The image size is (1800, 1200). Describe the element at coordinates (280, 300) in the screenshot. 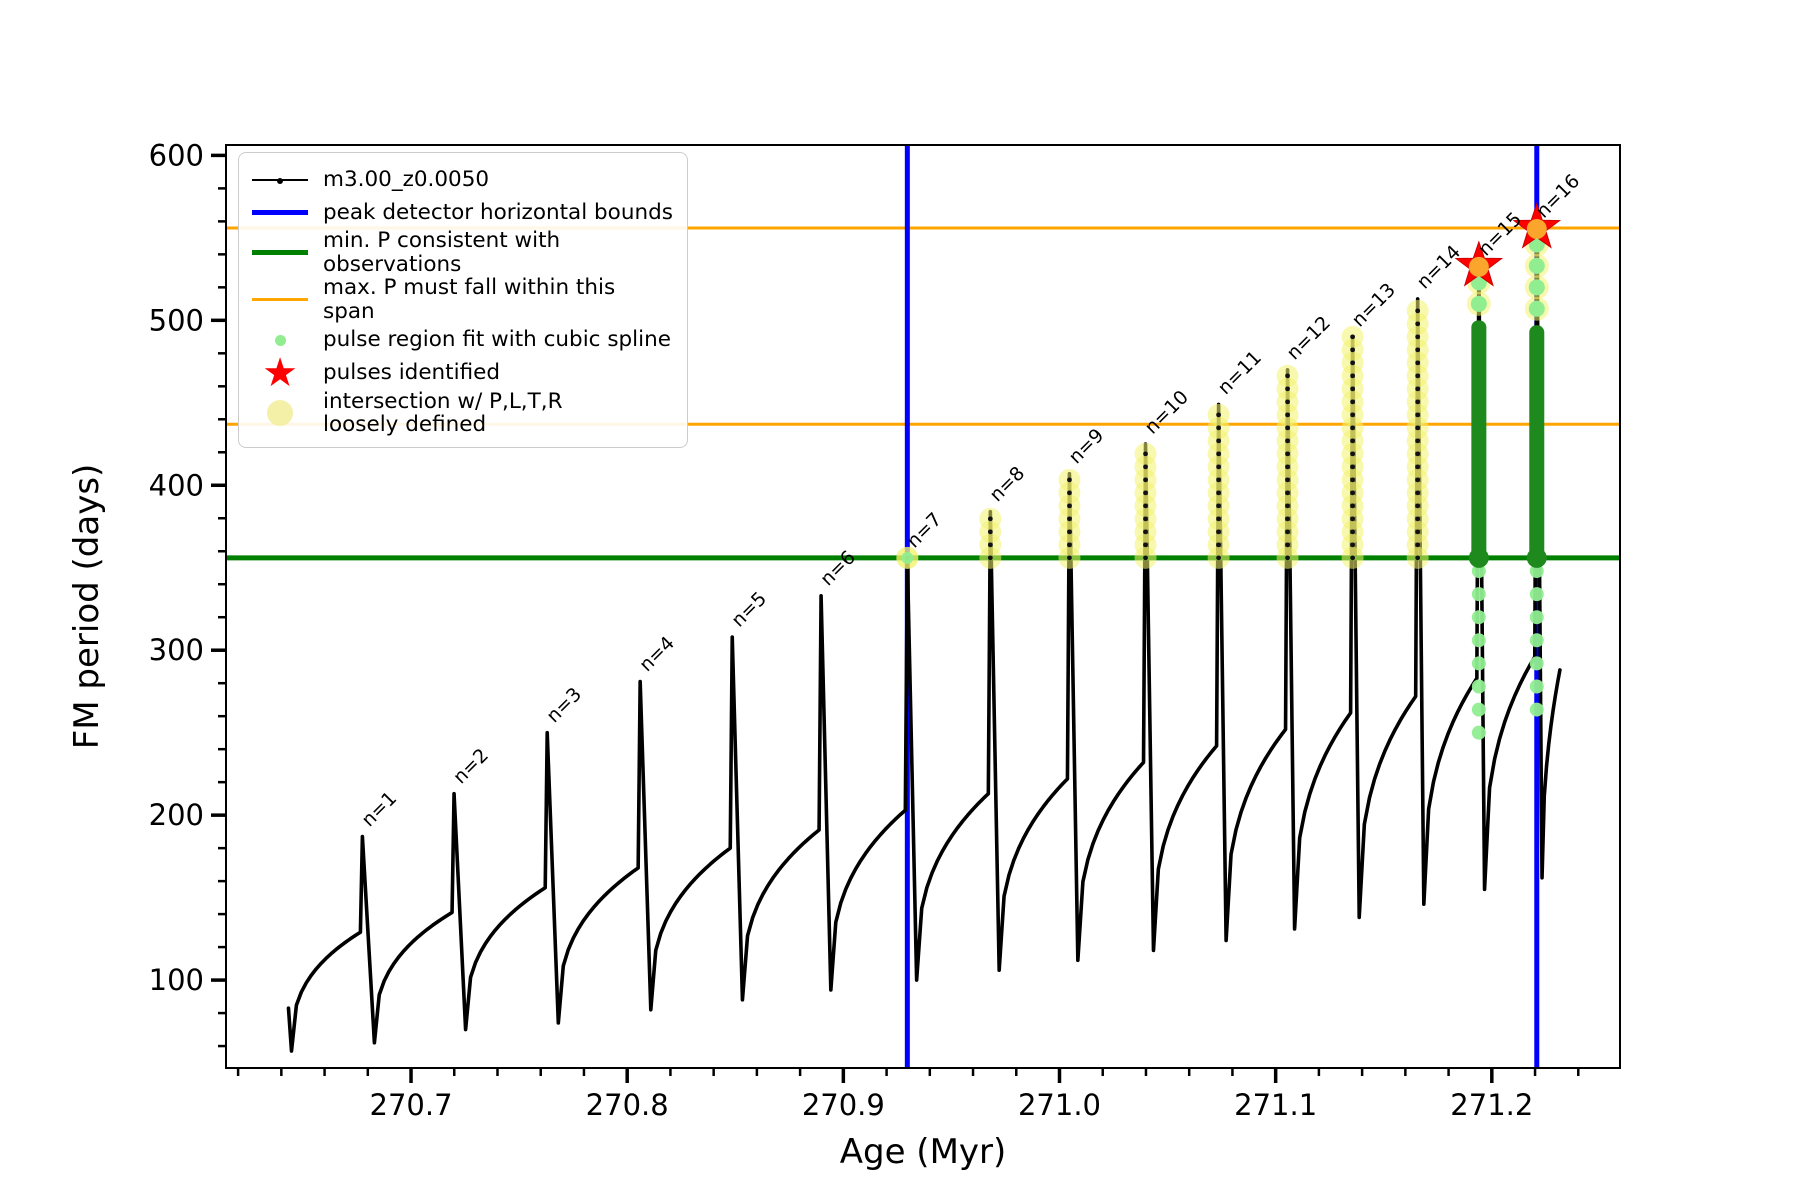

I see `thin-line-swatch-icon` at that location.